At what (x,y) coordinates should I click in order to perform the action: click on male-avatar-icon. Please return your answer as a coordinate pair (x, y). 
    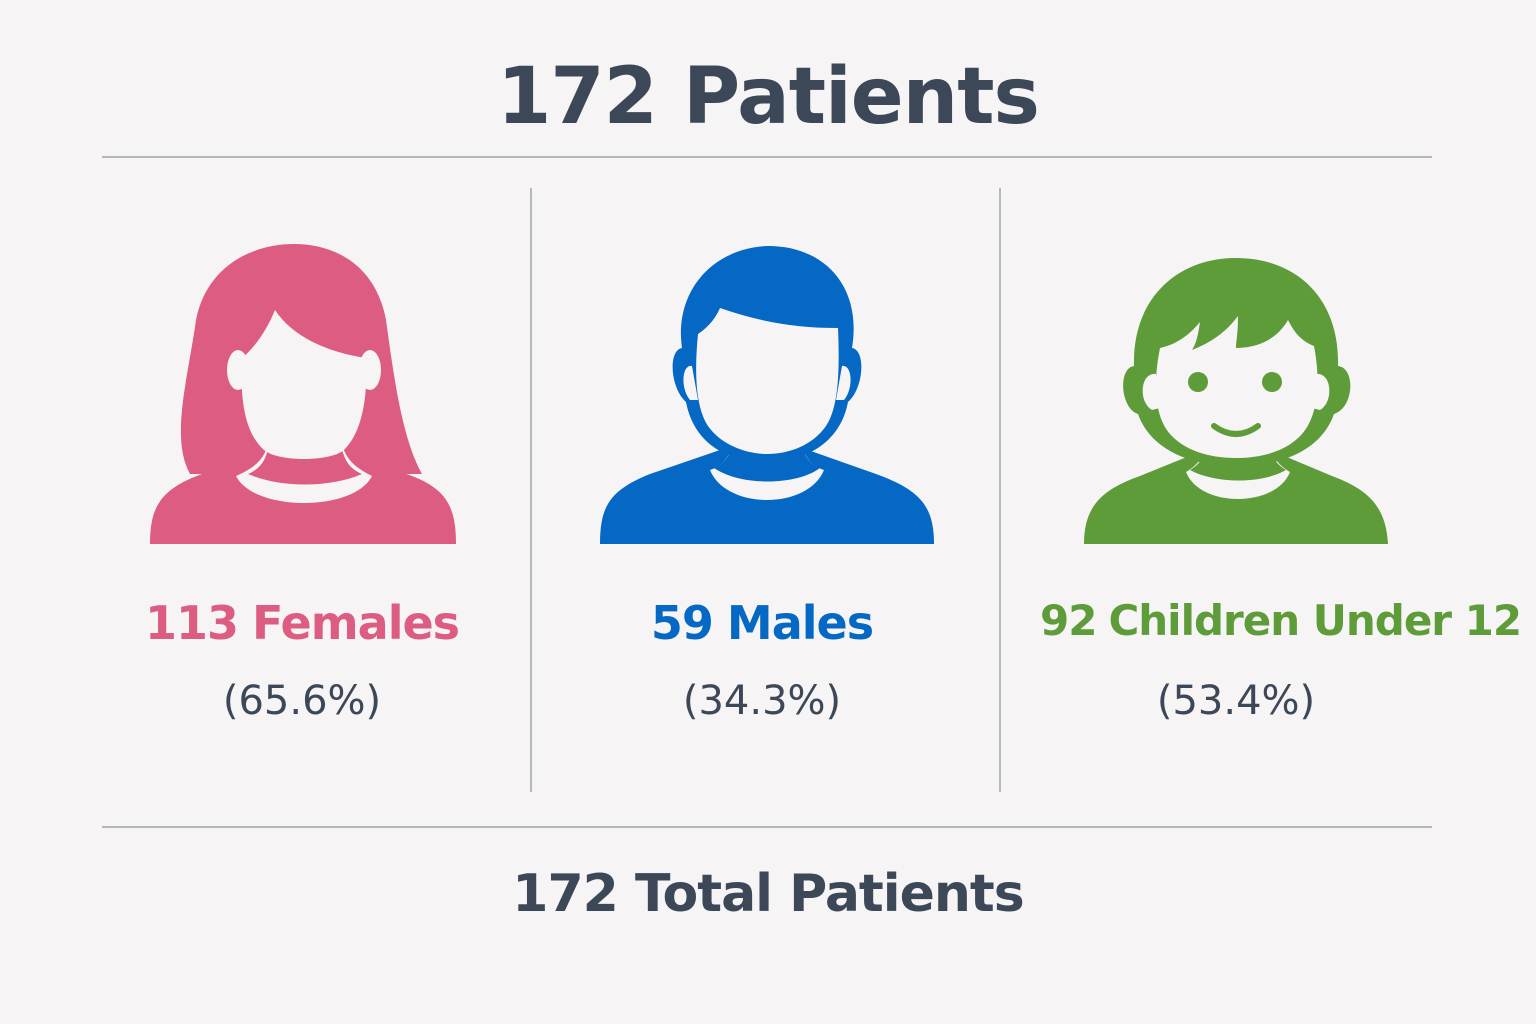
    Looking at the image, I should click on (767, 395).